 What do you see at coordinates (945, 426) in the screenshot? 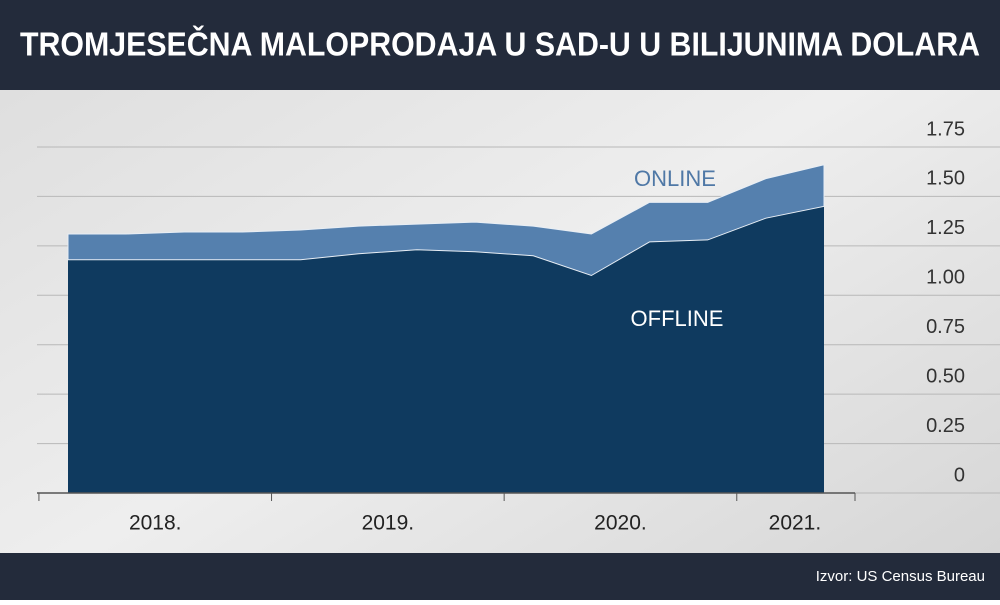
I see `y-tick-label: 0.25` at bounding box center [945, 426].